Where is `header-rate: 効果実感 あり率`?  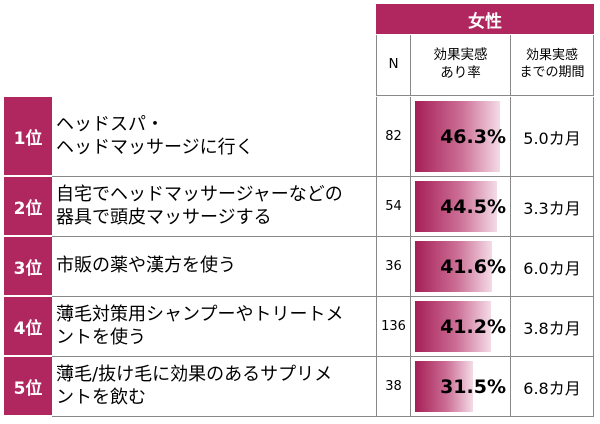
header-rate: 効果実感 あり率 is located at coordinates (461, 65).